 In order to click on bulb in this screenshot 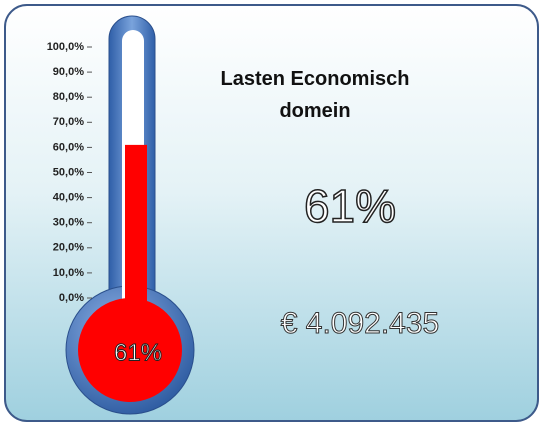, I will do `click(130, 350)`.